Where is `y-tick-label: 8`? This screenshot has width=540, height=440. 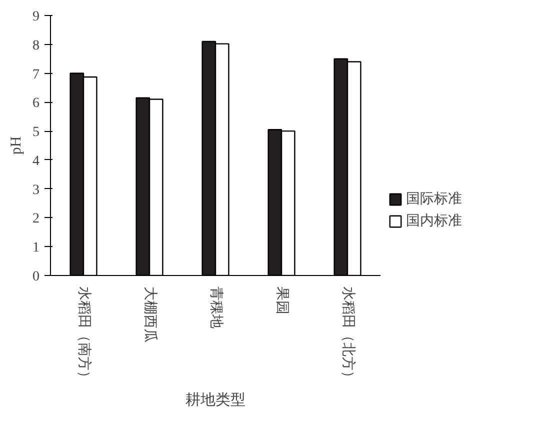
y-tick-label: 8 is located at coordinates (36, 46).